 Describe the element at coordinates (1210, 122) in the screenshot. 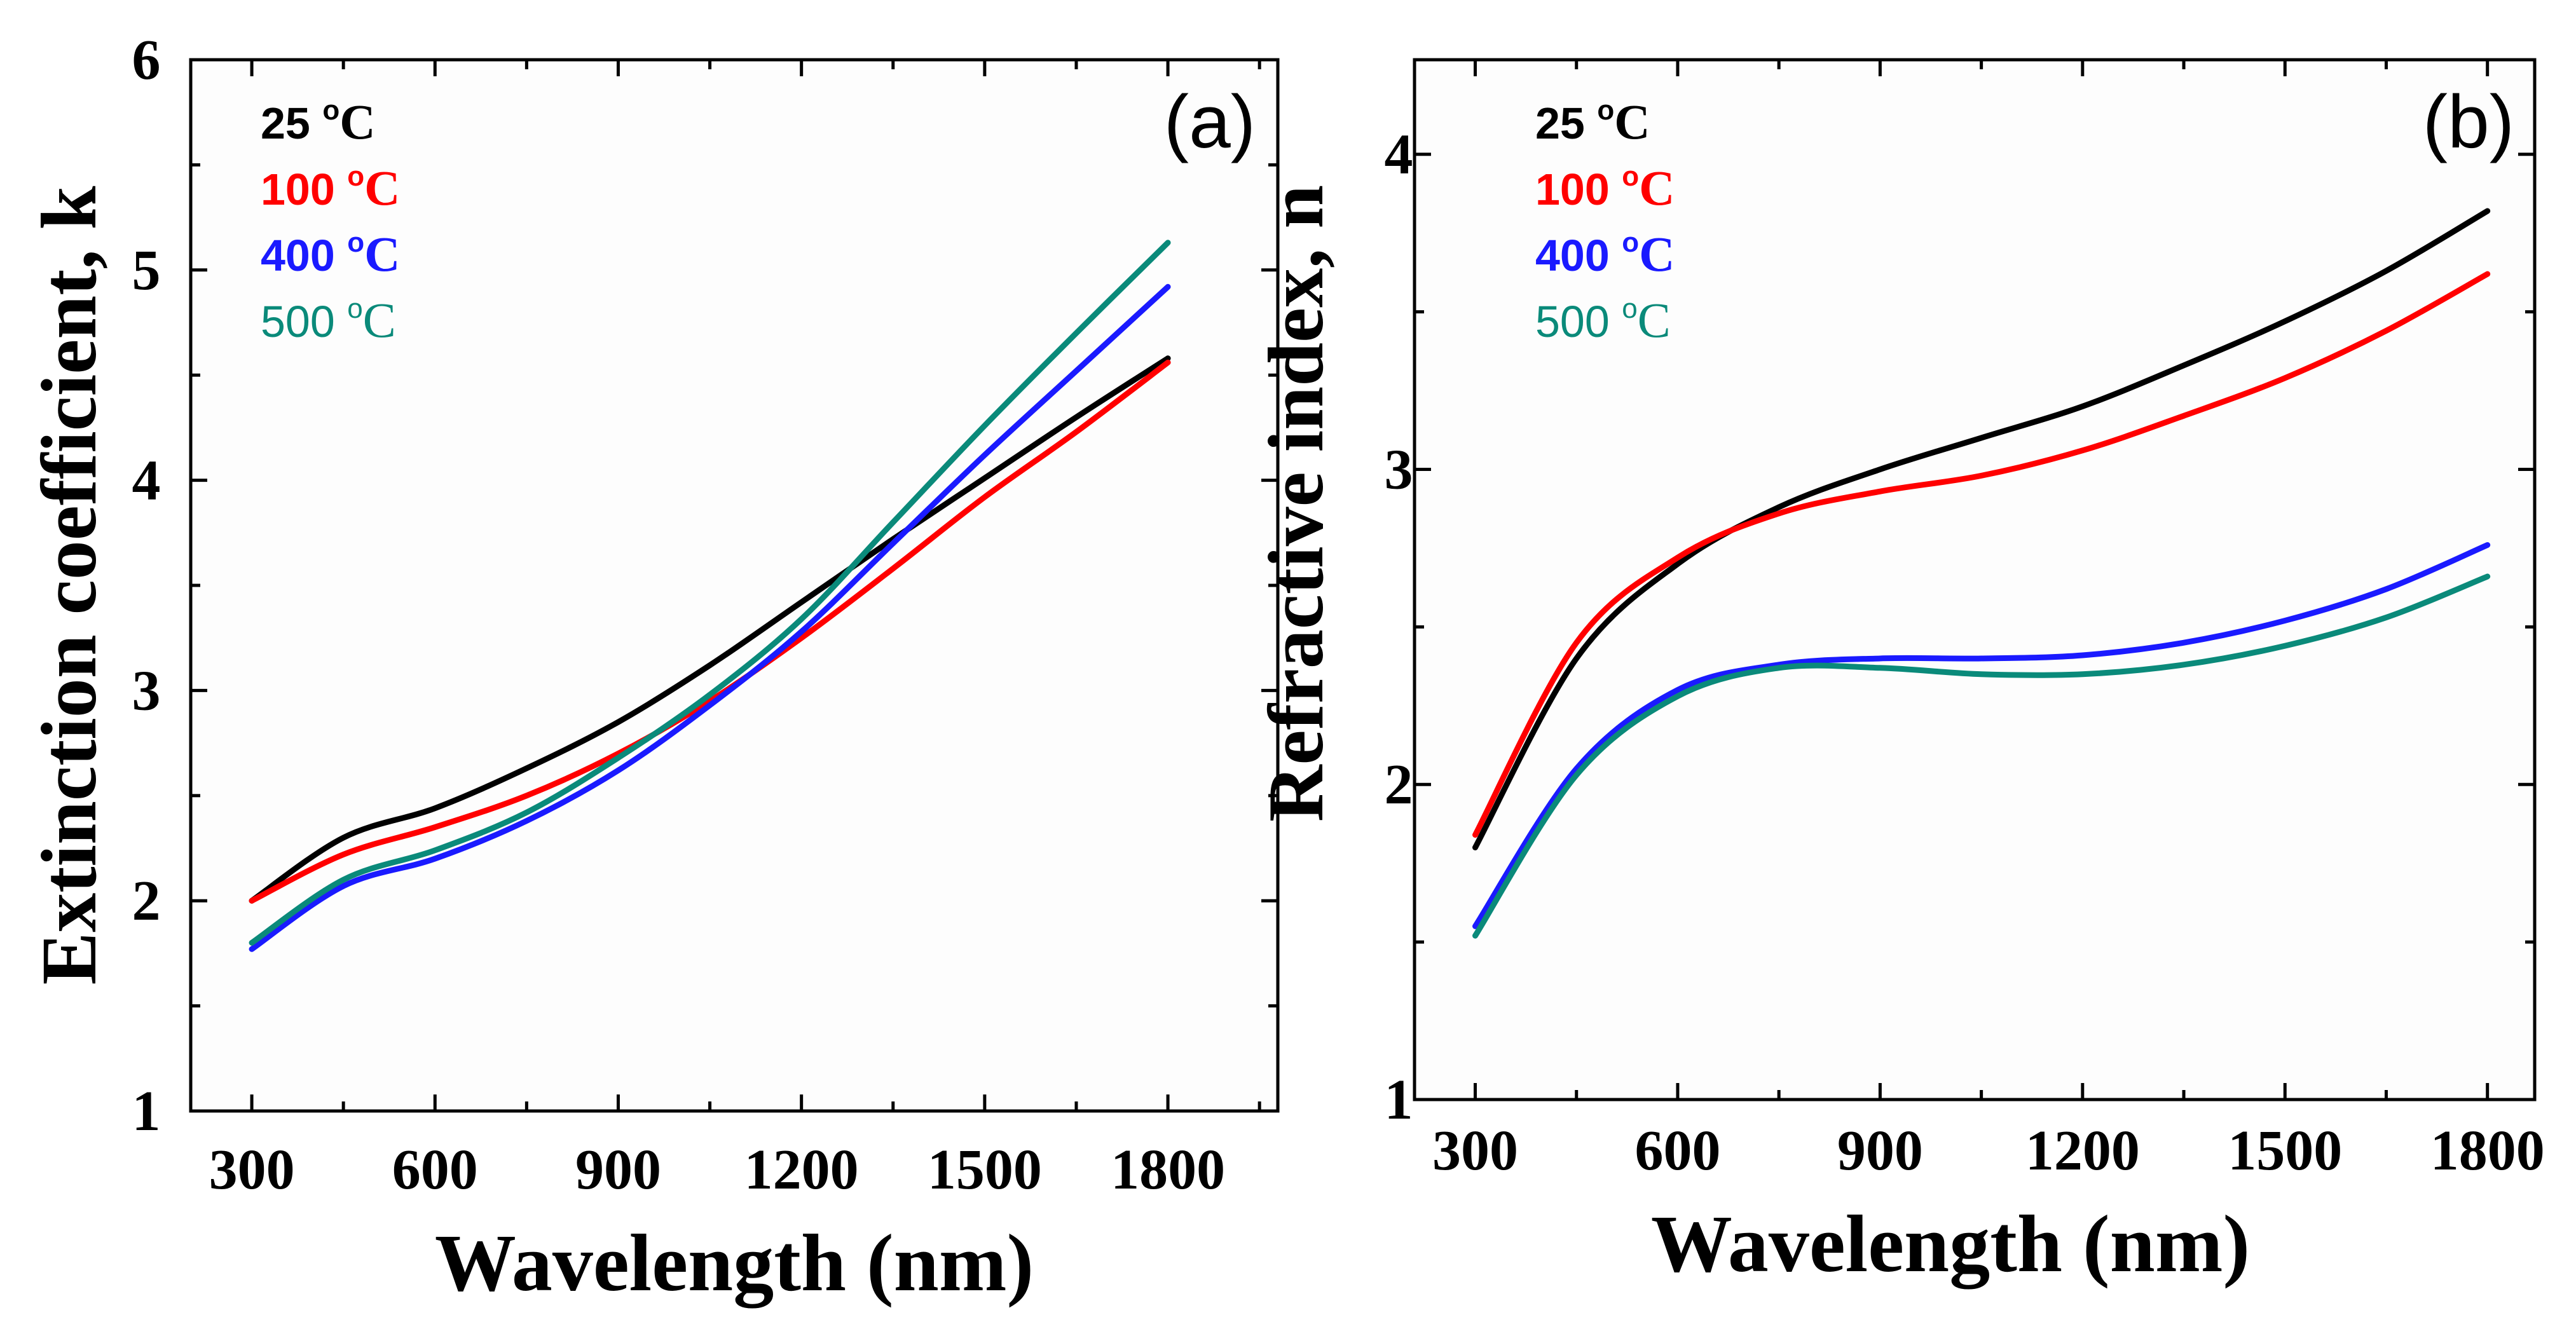

I see `panel-label: (a)` at that location.